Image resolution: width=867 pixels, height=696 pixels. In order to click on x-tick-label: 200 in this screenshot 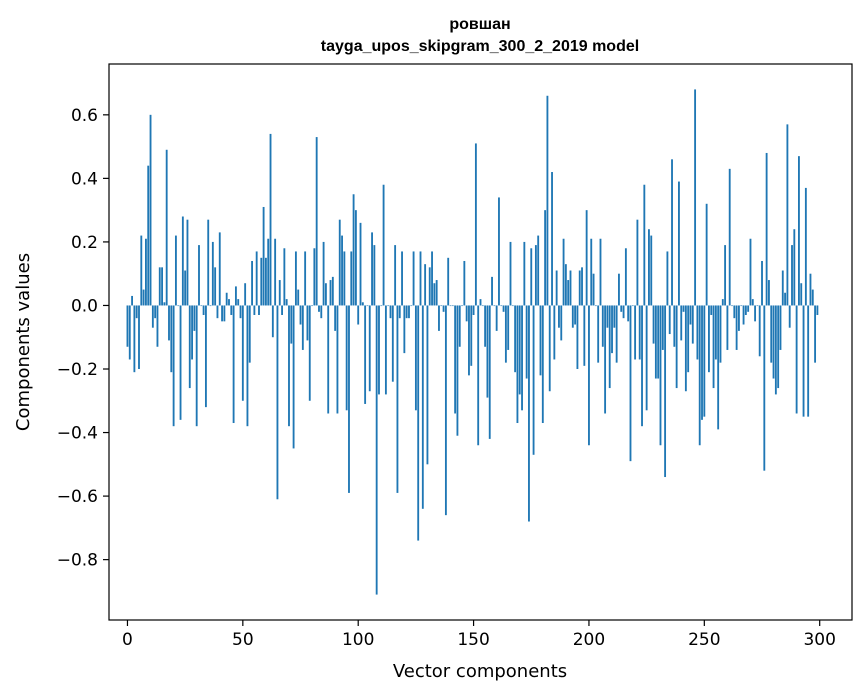, I will do `click(589, 640)`.